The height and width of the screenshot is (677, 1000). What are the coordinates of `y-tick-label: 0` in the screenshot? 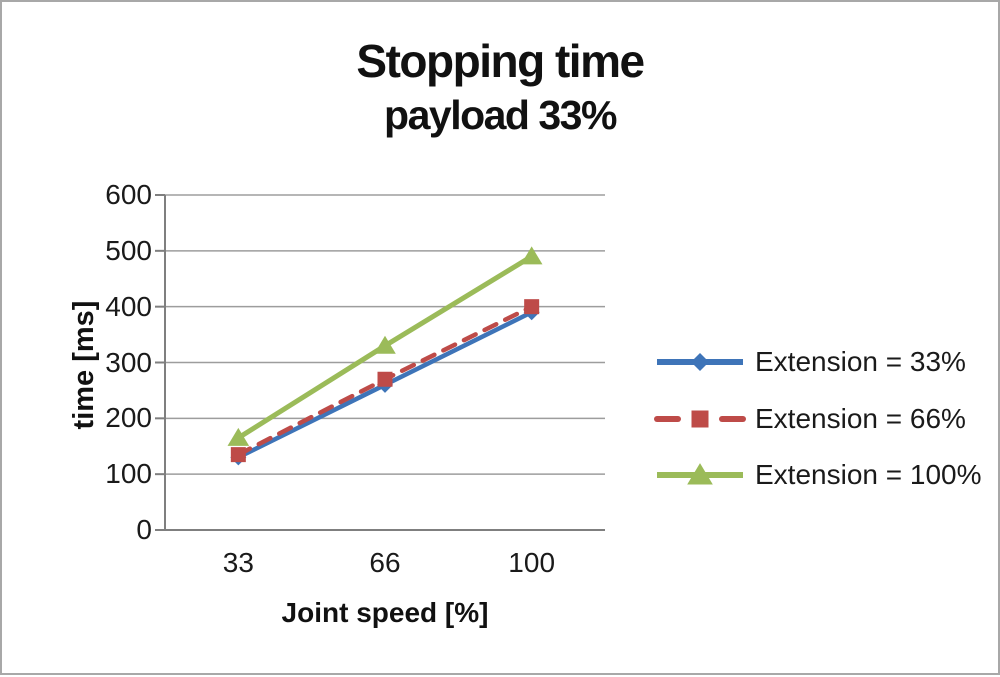 It's located at (144, 529).